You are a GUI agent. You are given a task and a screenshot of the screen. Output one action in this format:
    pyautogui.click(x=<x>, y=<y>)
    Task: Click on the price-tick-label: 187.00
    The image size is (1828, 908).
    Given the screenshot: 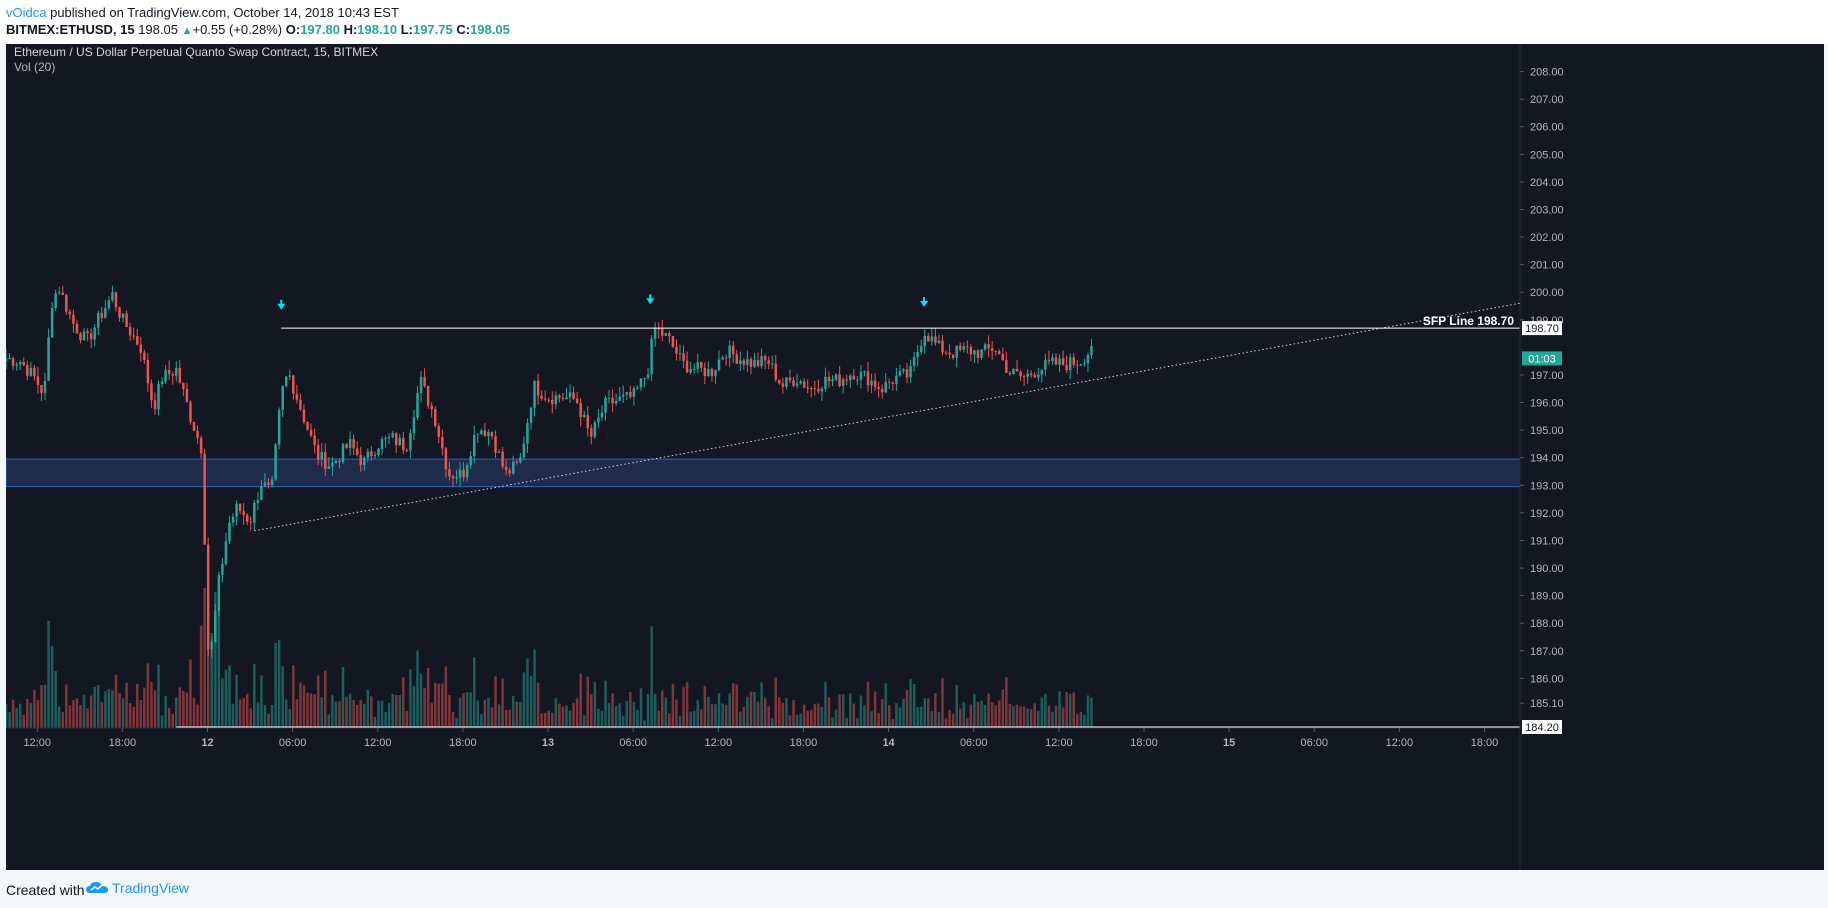 What is the action you would take?
    pyautogui.click(x=1547, y=652)
    